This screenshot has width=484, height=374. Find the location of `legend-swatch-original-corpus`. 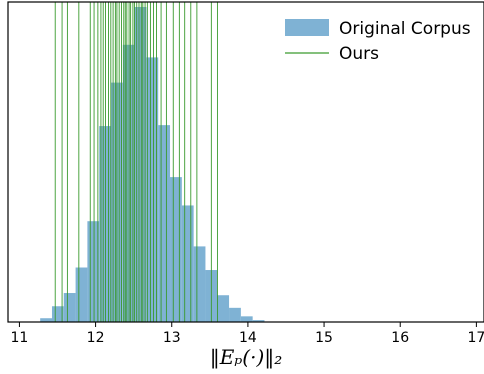

legend-swatch-original-corpus is located at coordinates (307, 27).